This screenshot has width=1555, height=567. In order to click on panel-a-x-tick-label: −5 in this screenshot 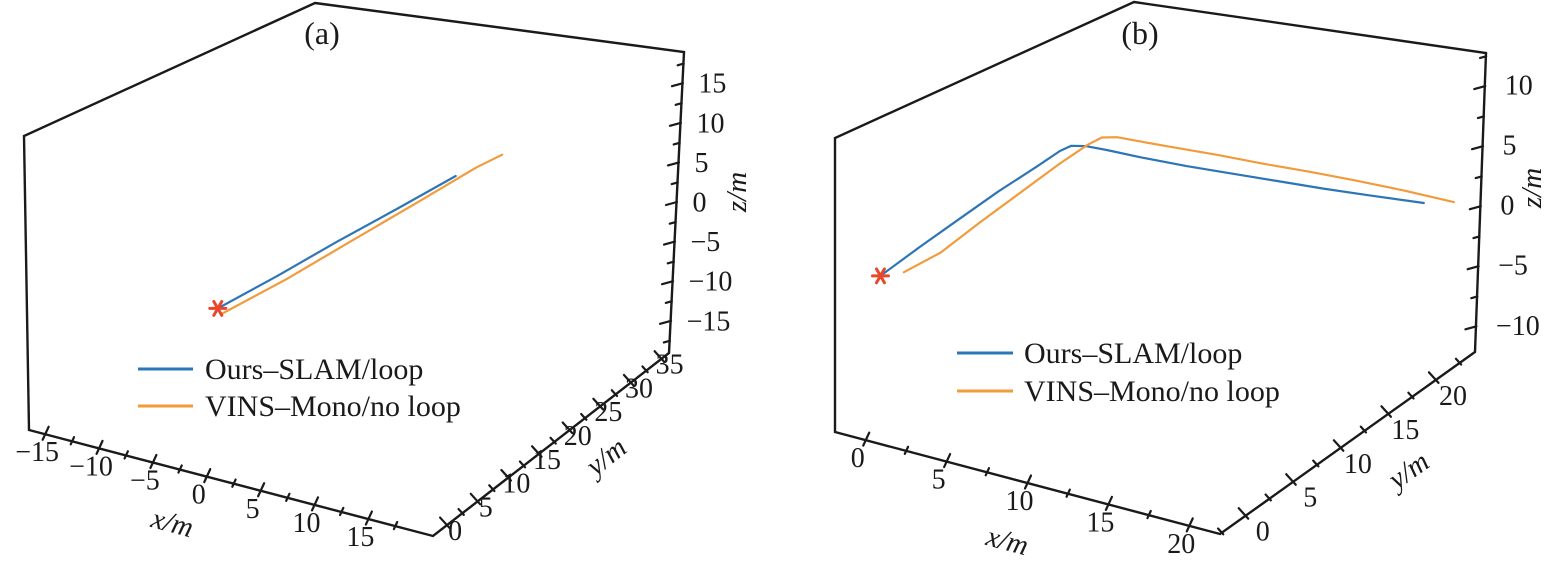, I will do `click(145, 481)`.